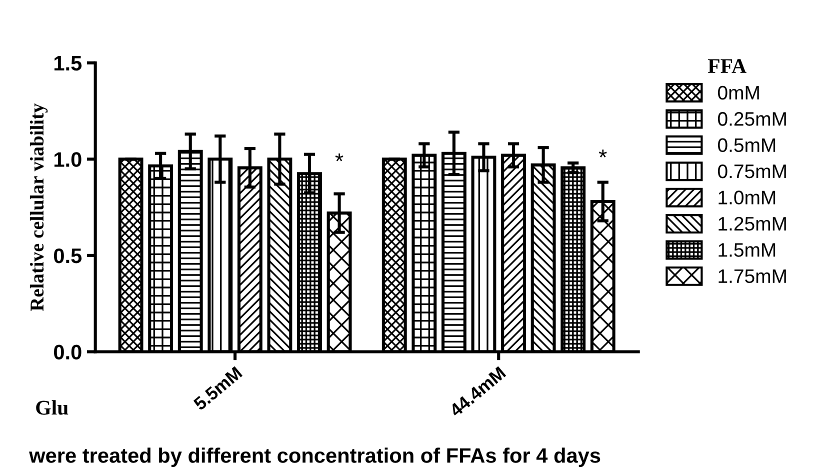 This screenshot has width=829, height=469. Describe the element at coordinates (314, 457) in the screenshot. I see `text: were treated by different concentration of FFAs for 4 days` at that location.